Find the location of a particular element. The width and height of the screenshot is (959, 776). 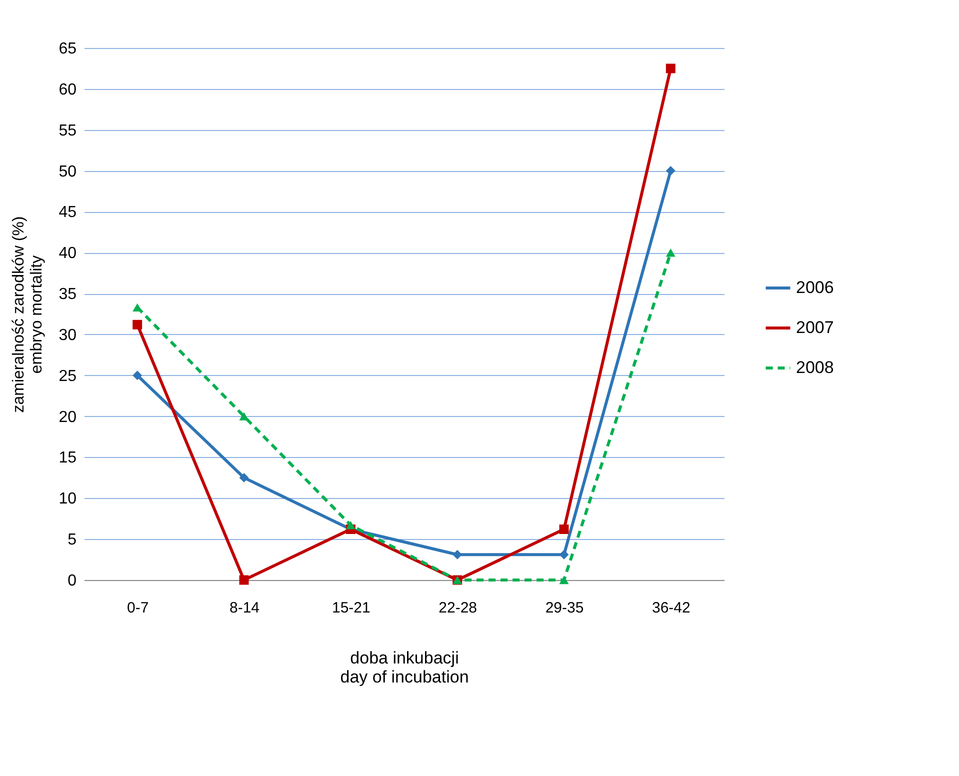

y-tick-label: 35 is located at coordinates (67, 295).